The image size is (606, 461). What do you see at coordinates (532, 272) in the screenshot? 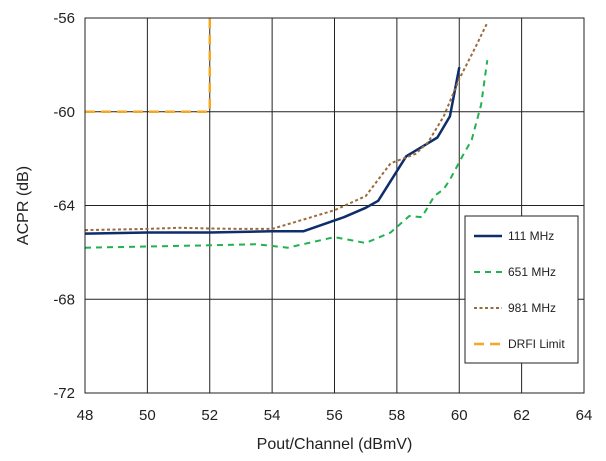
I see `legend-label-2: 651 MHz` at bounding box center [532, 272].